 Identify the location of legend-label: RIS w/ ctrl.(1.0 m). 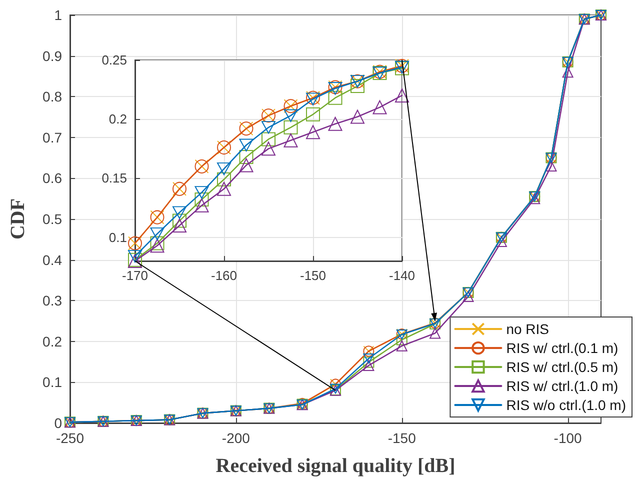
(562, 386).